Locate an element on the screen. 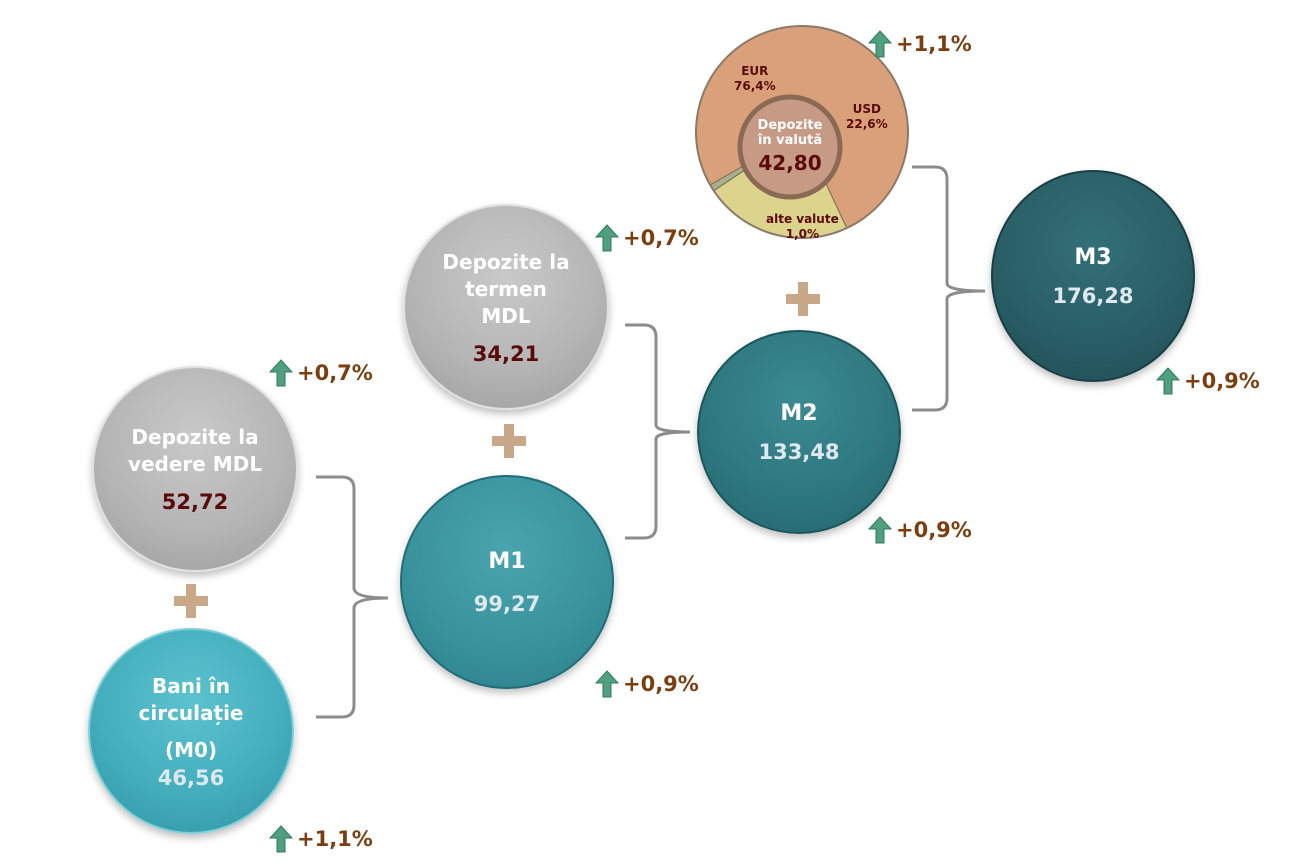 This screenshot has height=867, width=1303. pie-center-disc is located at coordinates (790, 147).